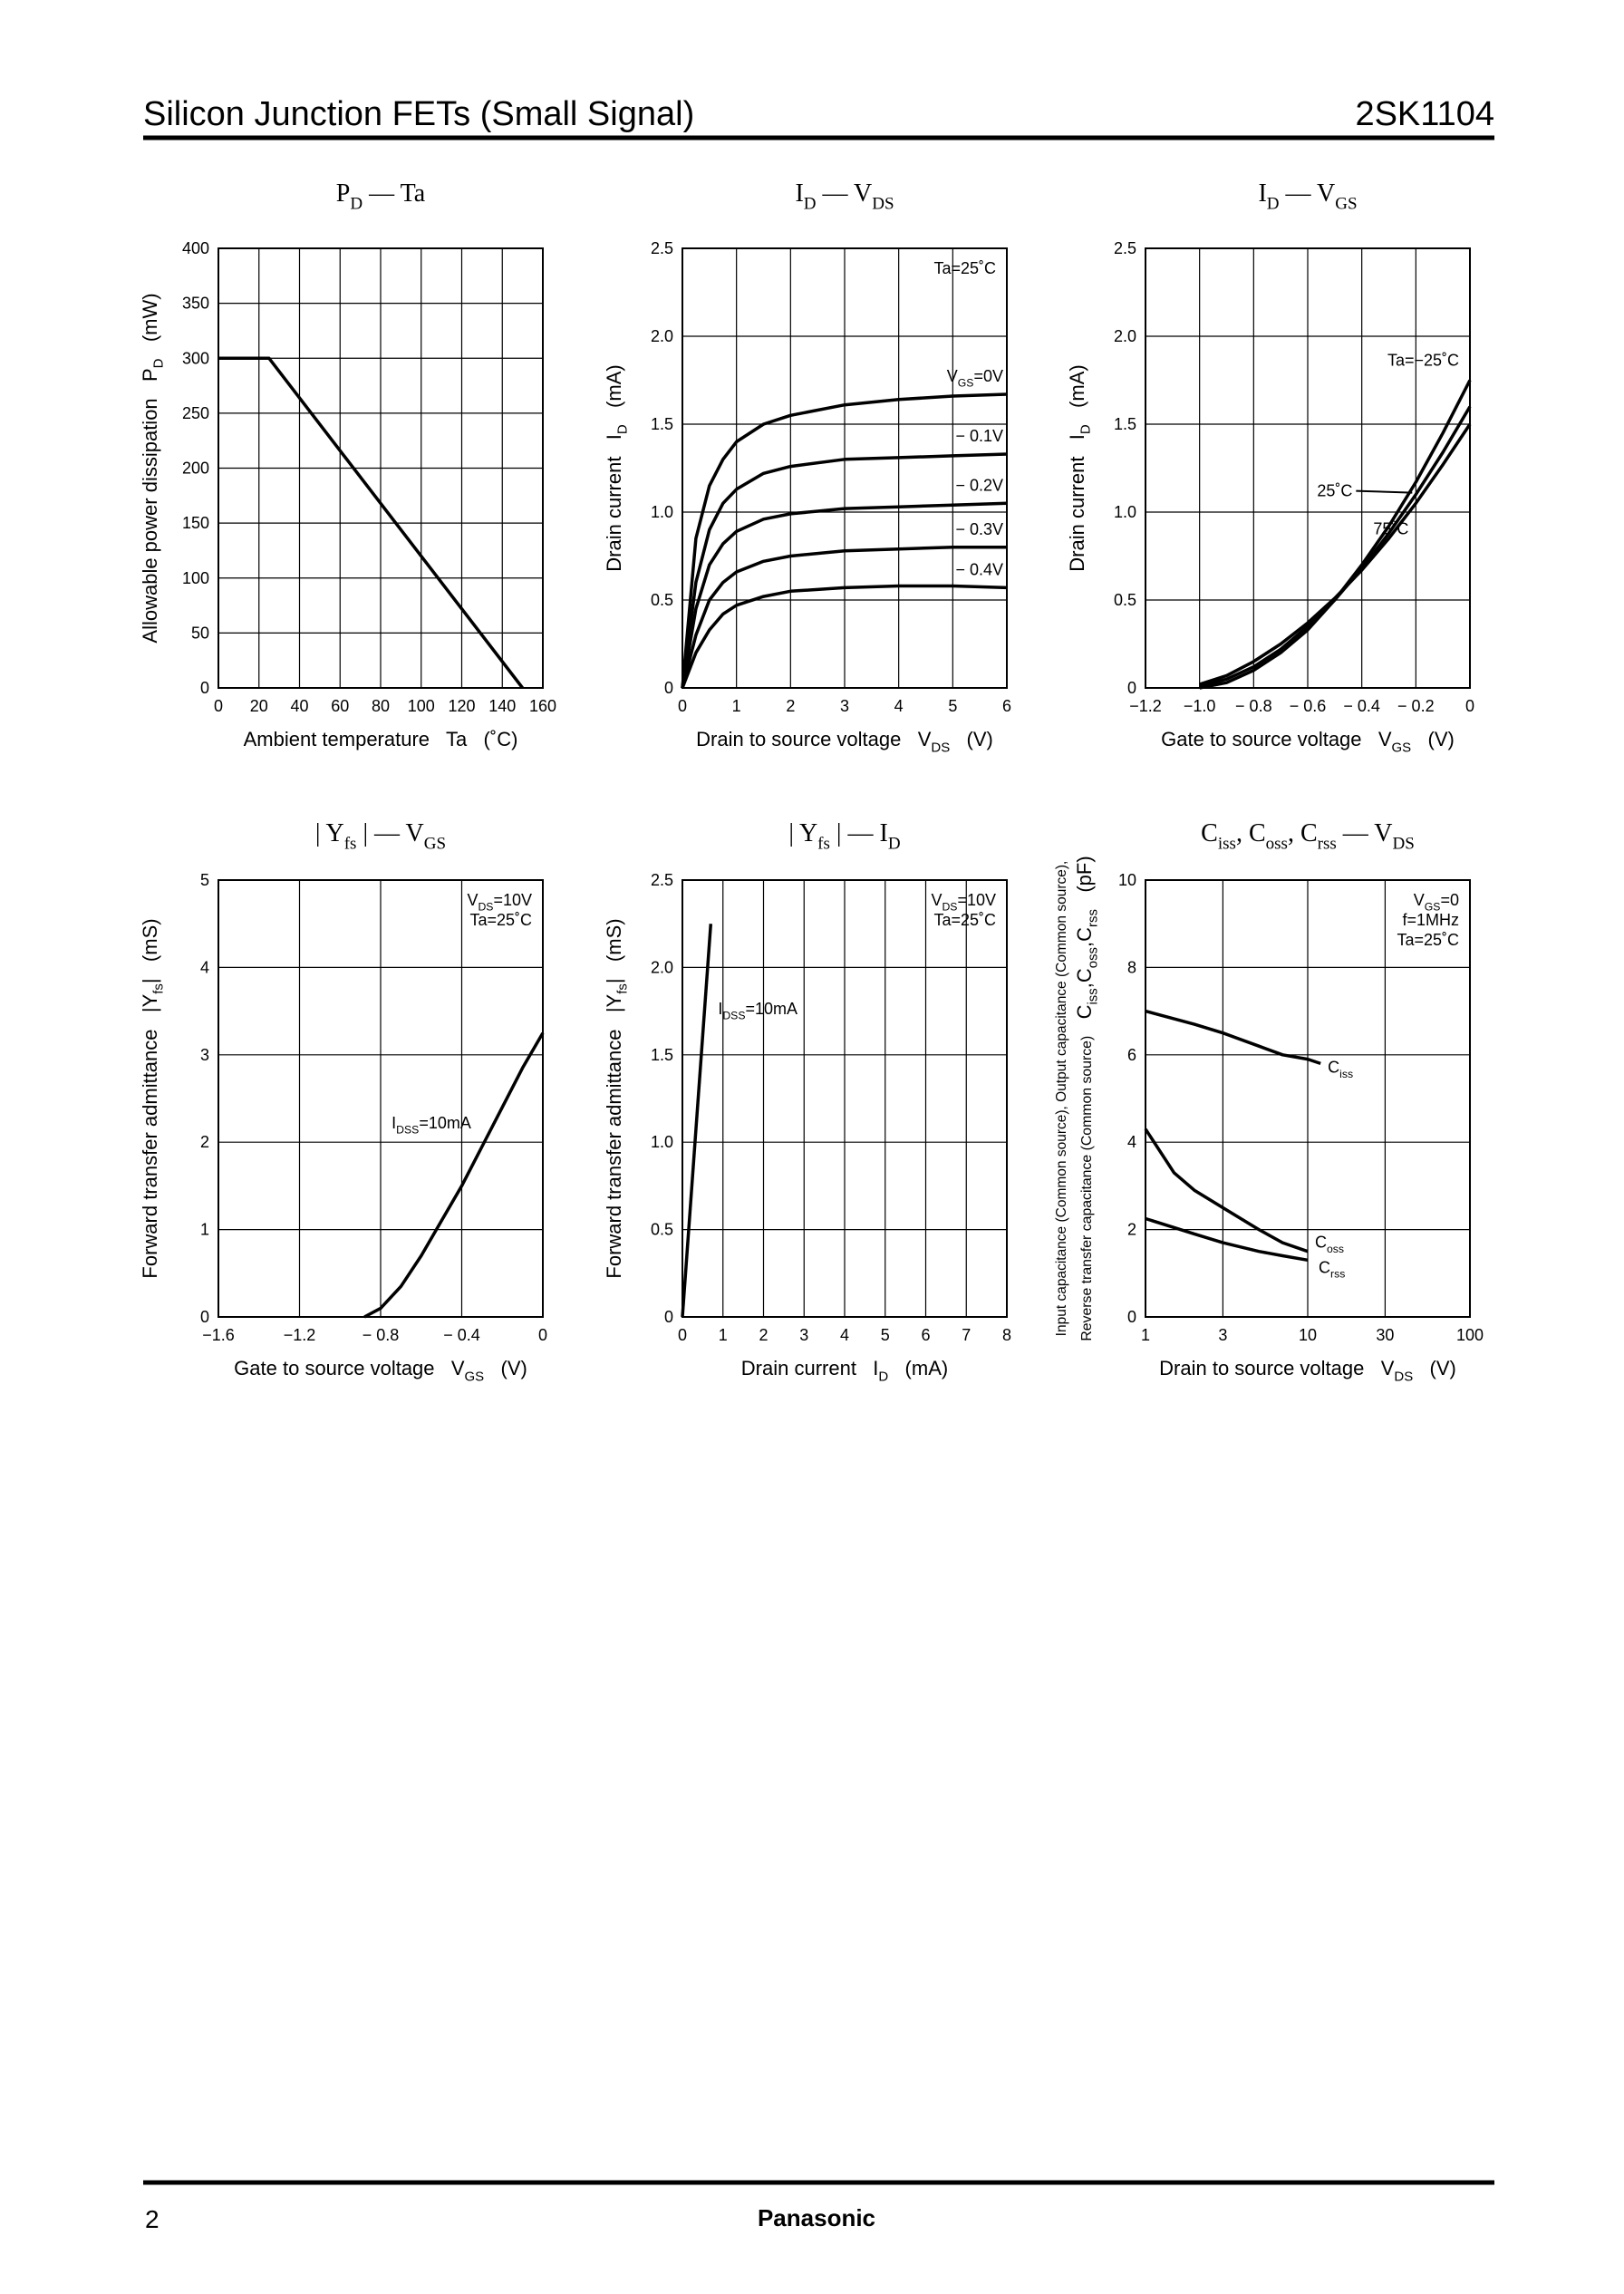 This screenshot has width=1624, height=2294. I want to click on y-tick-label: 2, so click(204, 1142).